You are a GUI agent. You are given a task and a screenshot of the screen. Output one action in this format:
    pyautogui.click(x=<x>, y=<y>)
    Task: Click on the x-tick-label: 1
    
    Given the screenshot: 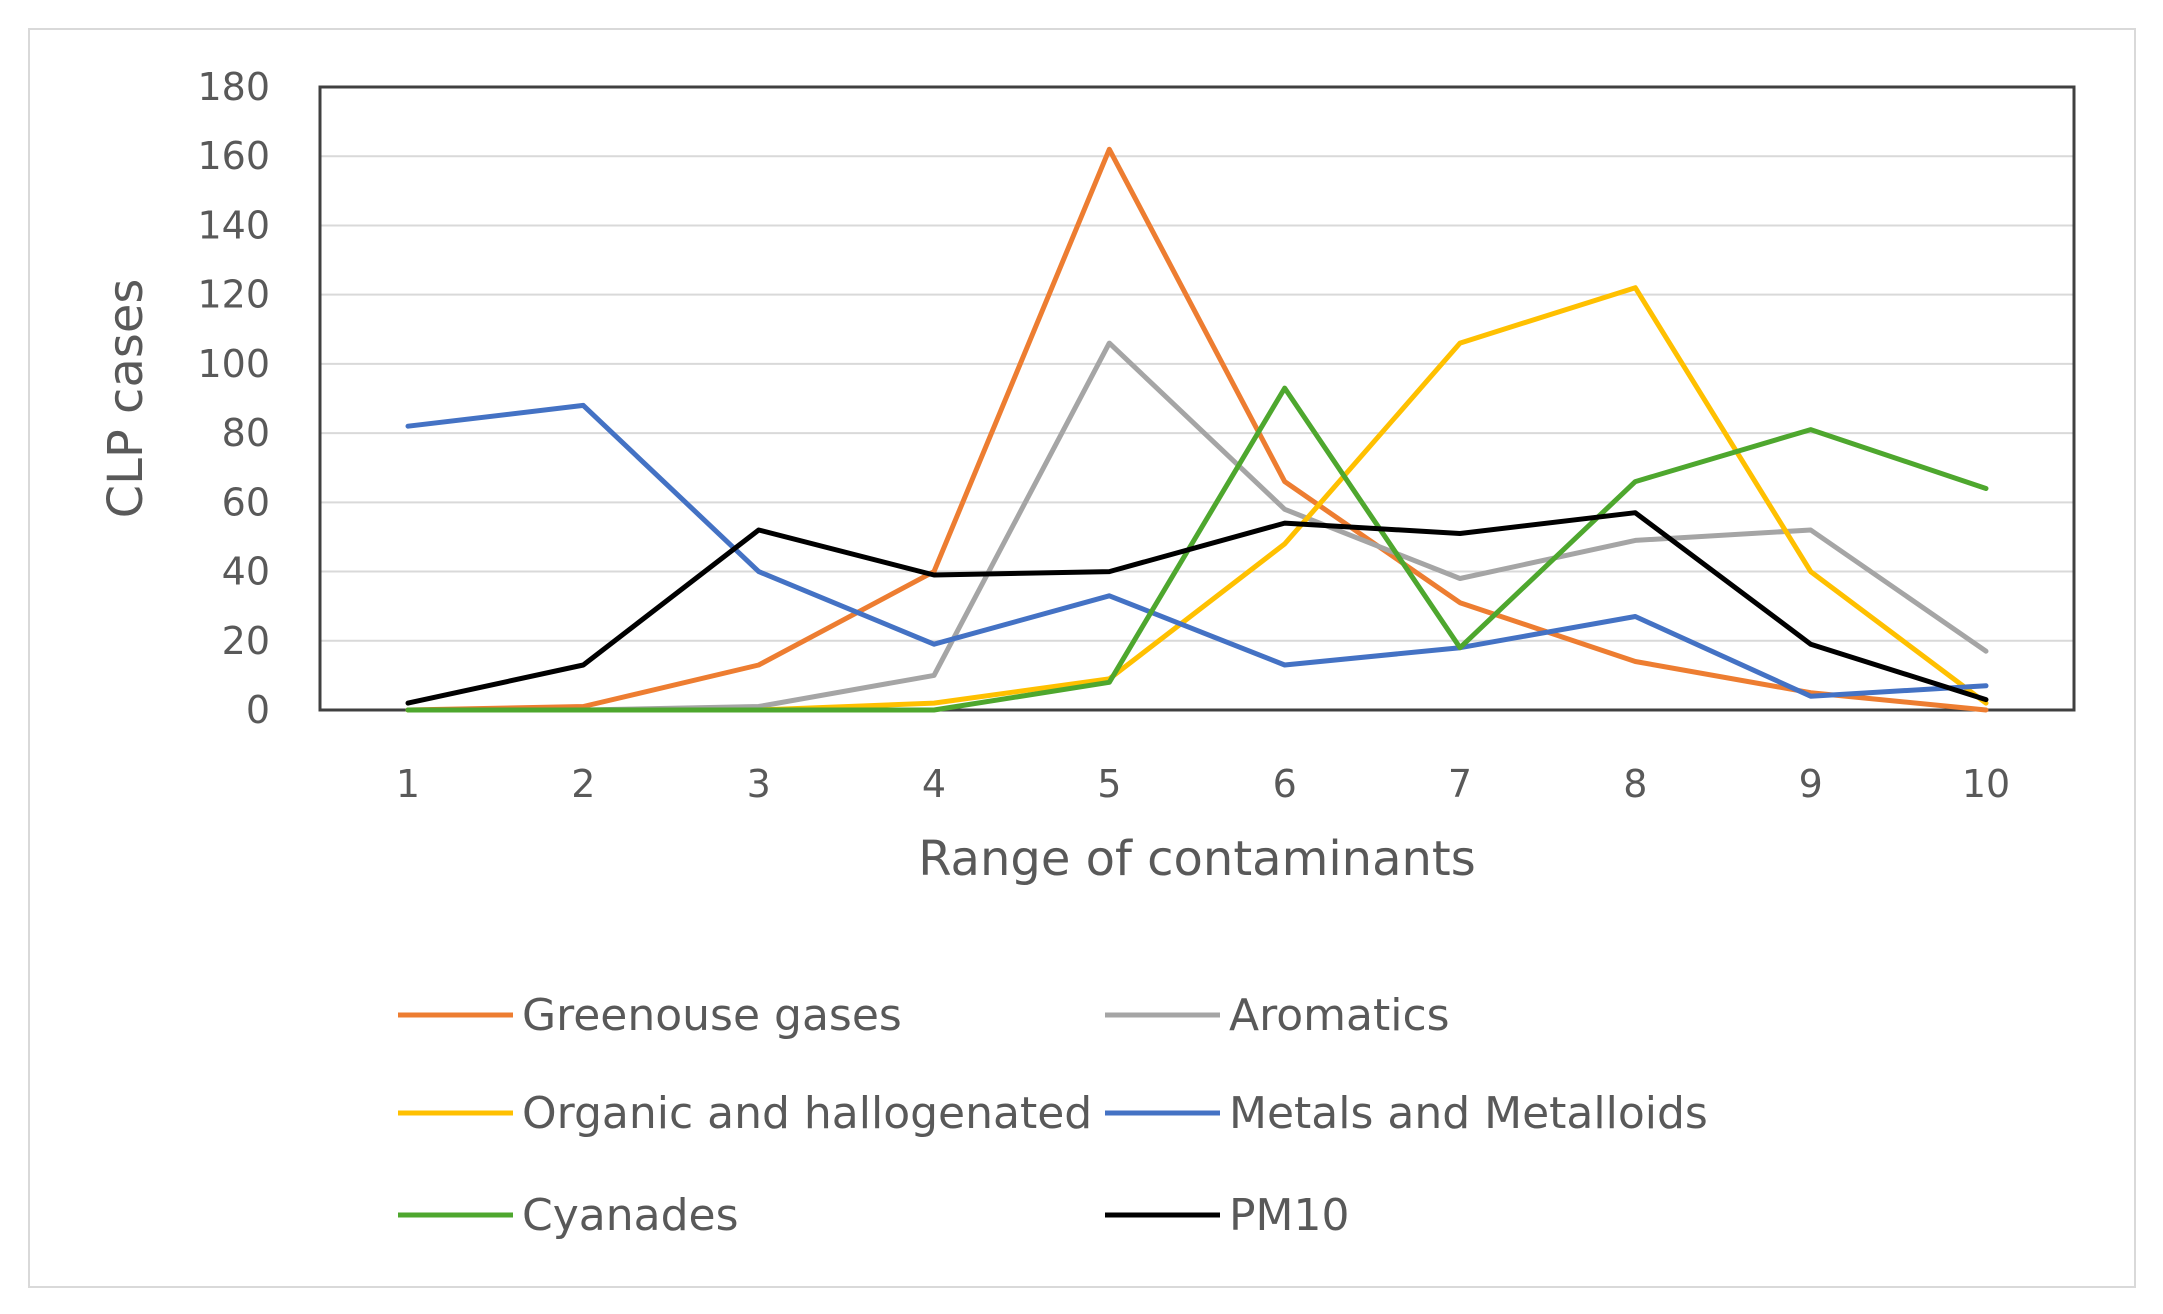 What is the action you would take?
    pyautogui.click(x=408, y=784)
    